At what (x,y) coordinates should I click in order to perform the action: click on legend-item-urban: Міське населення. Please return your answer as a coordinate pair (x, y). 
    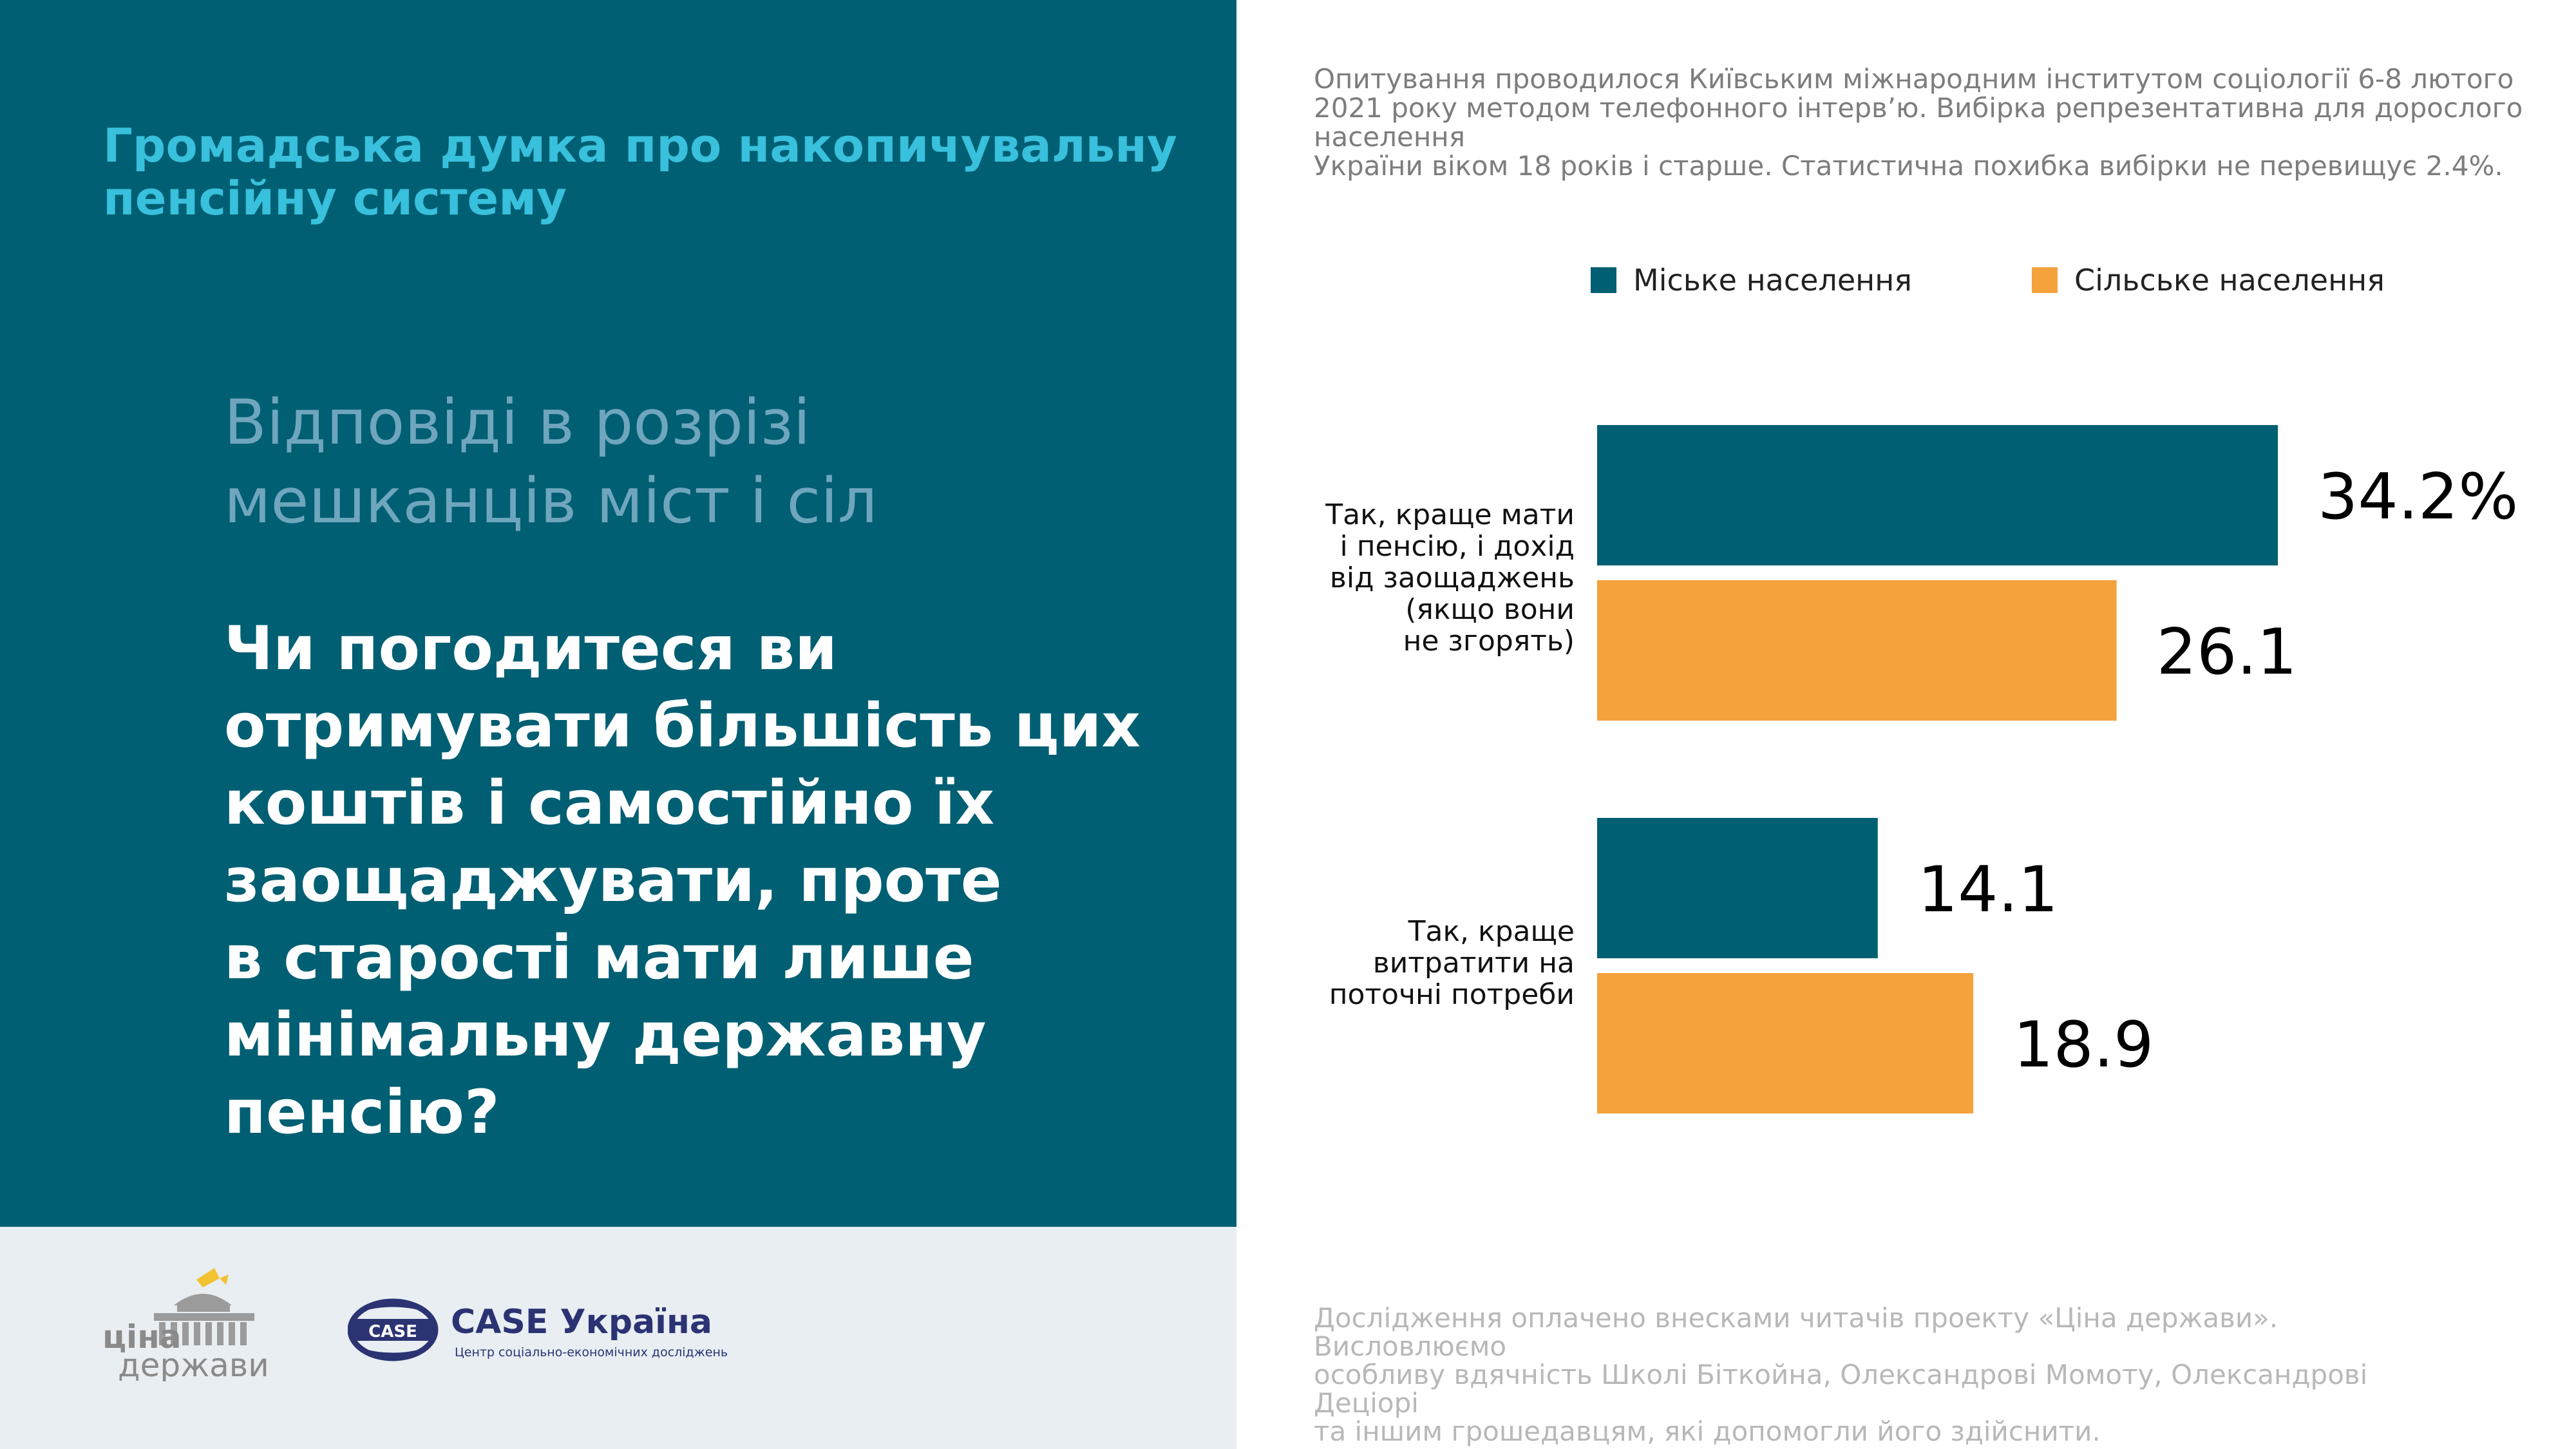
    Looking at the image, I should click on (1752, 280).